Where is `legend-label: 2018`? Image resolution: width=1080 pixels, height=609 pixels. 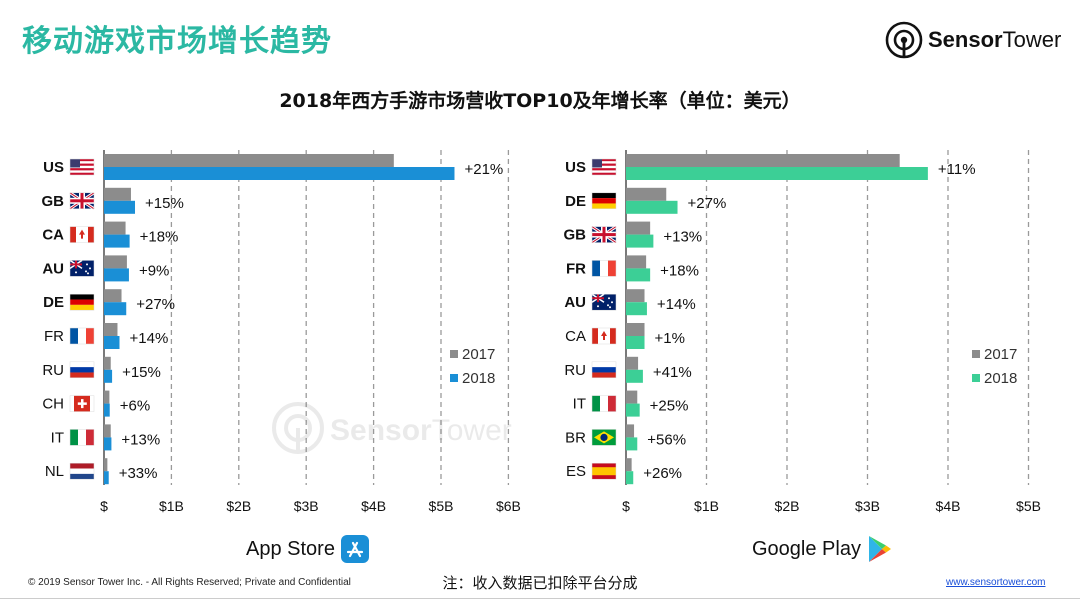 legend-label: 2018 is located at coordinates (478, 378).